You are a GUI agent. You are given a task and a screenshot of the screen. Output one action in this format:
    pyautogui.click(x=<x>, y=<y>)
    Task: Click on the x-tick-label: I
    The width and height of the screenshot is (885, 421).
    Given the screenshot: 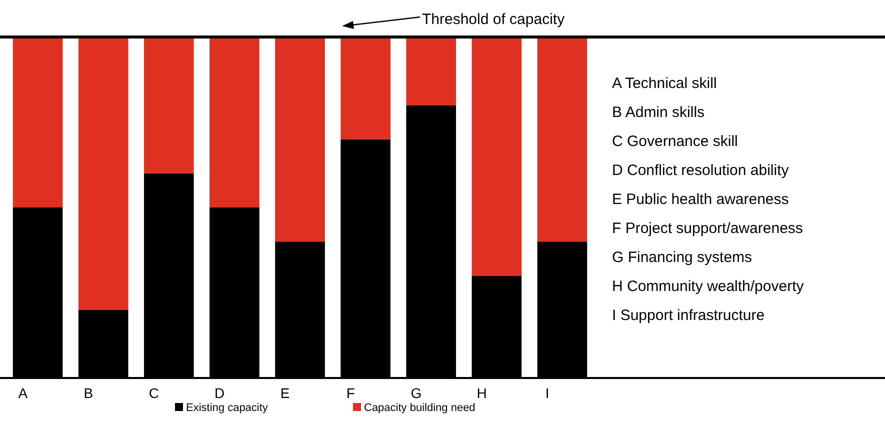 What is the action you would take?
    pyautogui.click(x=547, y=393)
    